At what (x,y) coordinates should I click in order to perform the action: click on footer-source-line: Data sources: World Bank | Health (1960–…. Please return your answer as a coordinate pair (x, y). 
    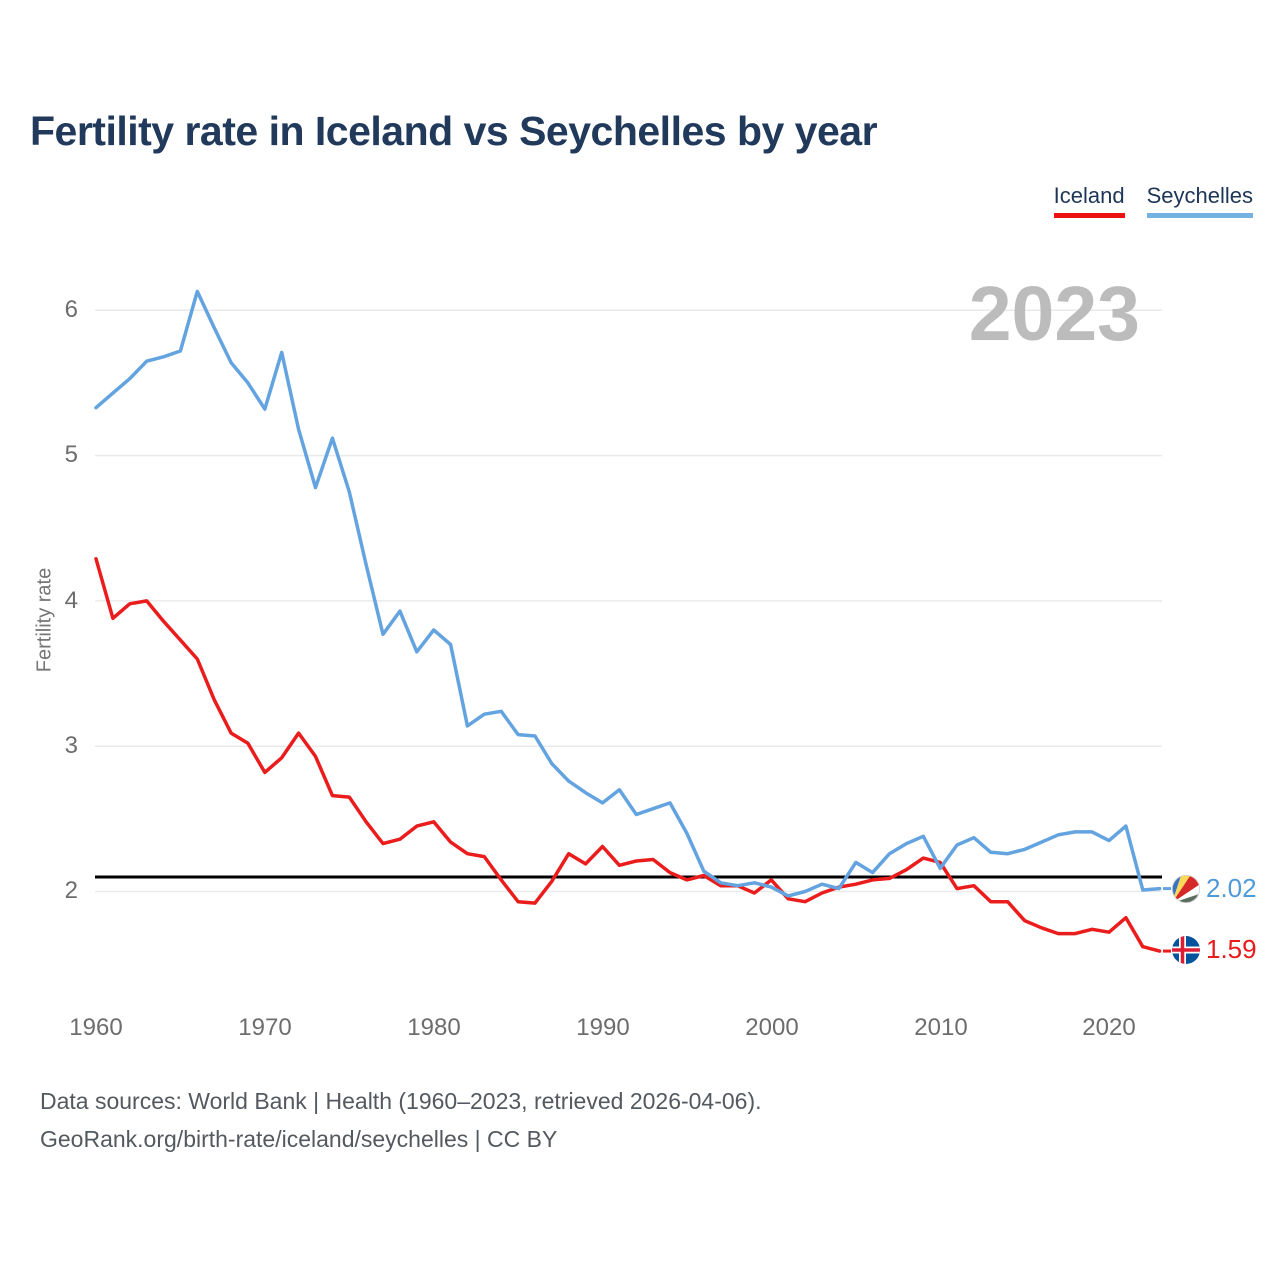
    Looking at the image, I should click on (401, 1101).